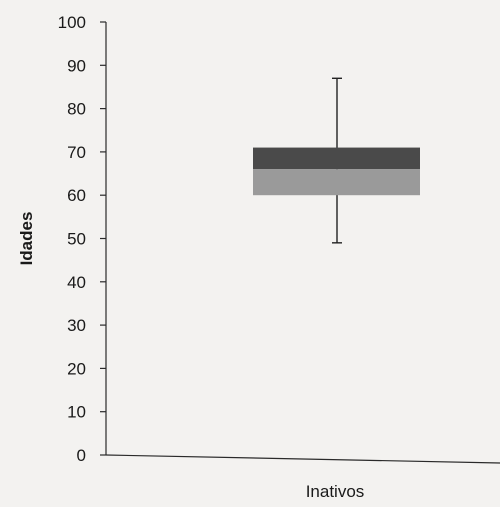  Describe the element at coordinates (336, 182) in the screenshot. I see `box-lower-quartile` at that location.